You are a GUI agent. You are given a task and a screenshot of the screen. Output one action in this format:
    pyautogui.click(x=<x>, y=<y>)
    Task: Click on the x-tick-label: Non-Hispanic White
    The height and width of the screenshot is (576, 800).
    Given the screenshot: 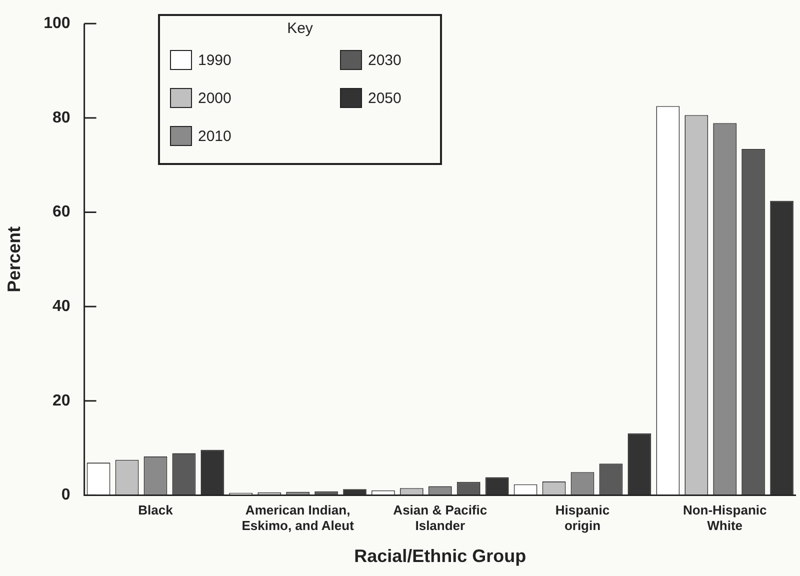 What is the action you would take?
    pyautogui.click(x=724, y=518)
    